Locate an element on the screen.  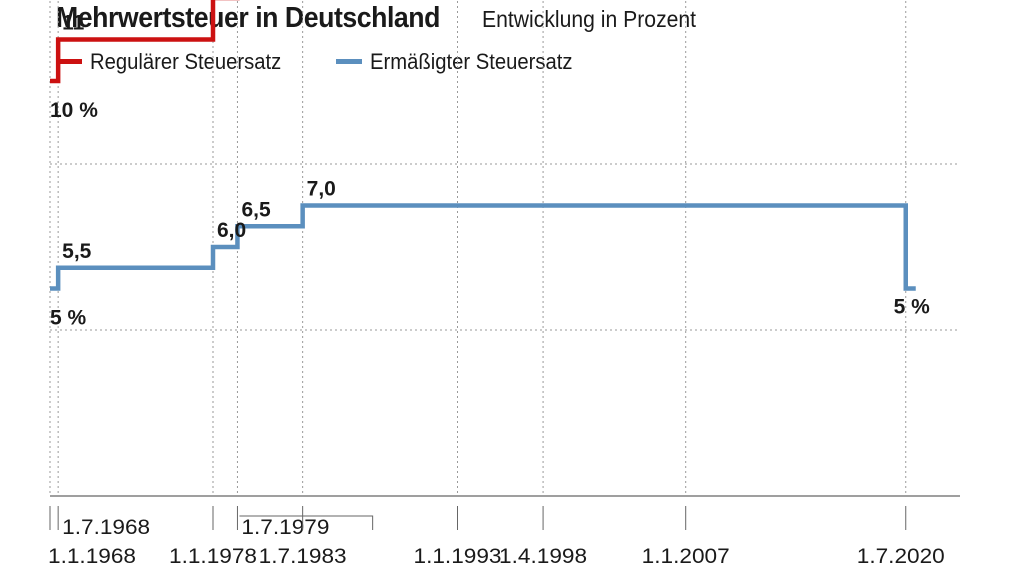
legend-item-reduced: Ermäßigter Steuersatz is located at coordinates (463, 62).